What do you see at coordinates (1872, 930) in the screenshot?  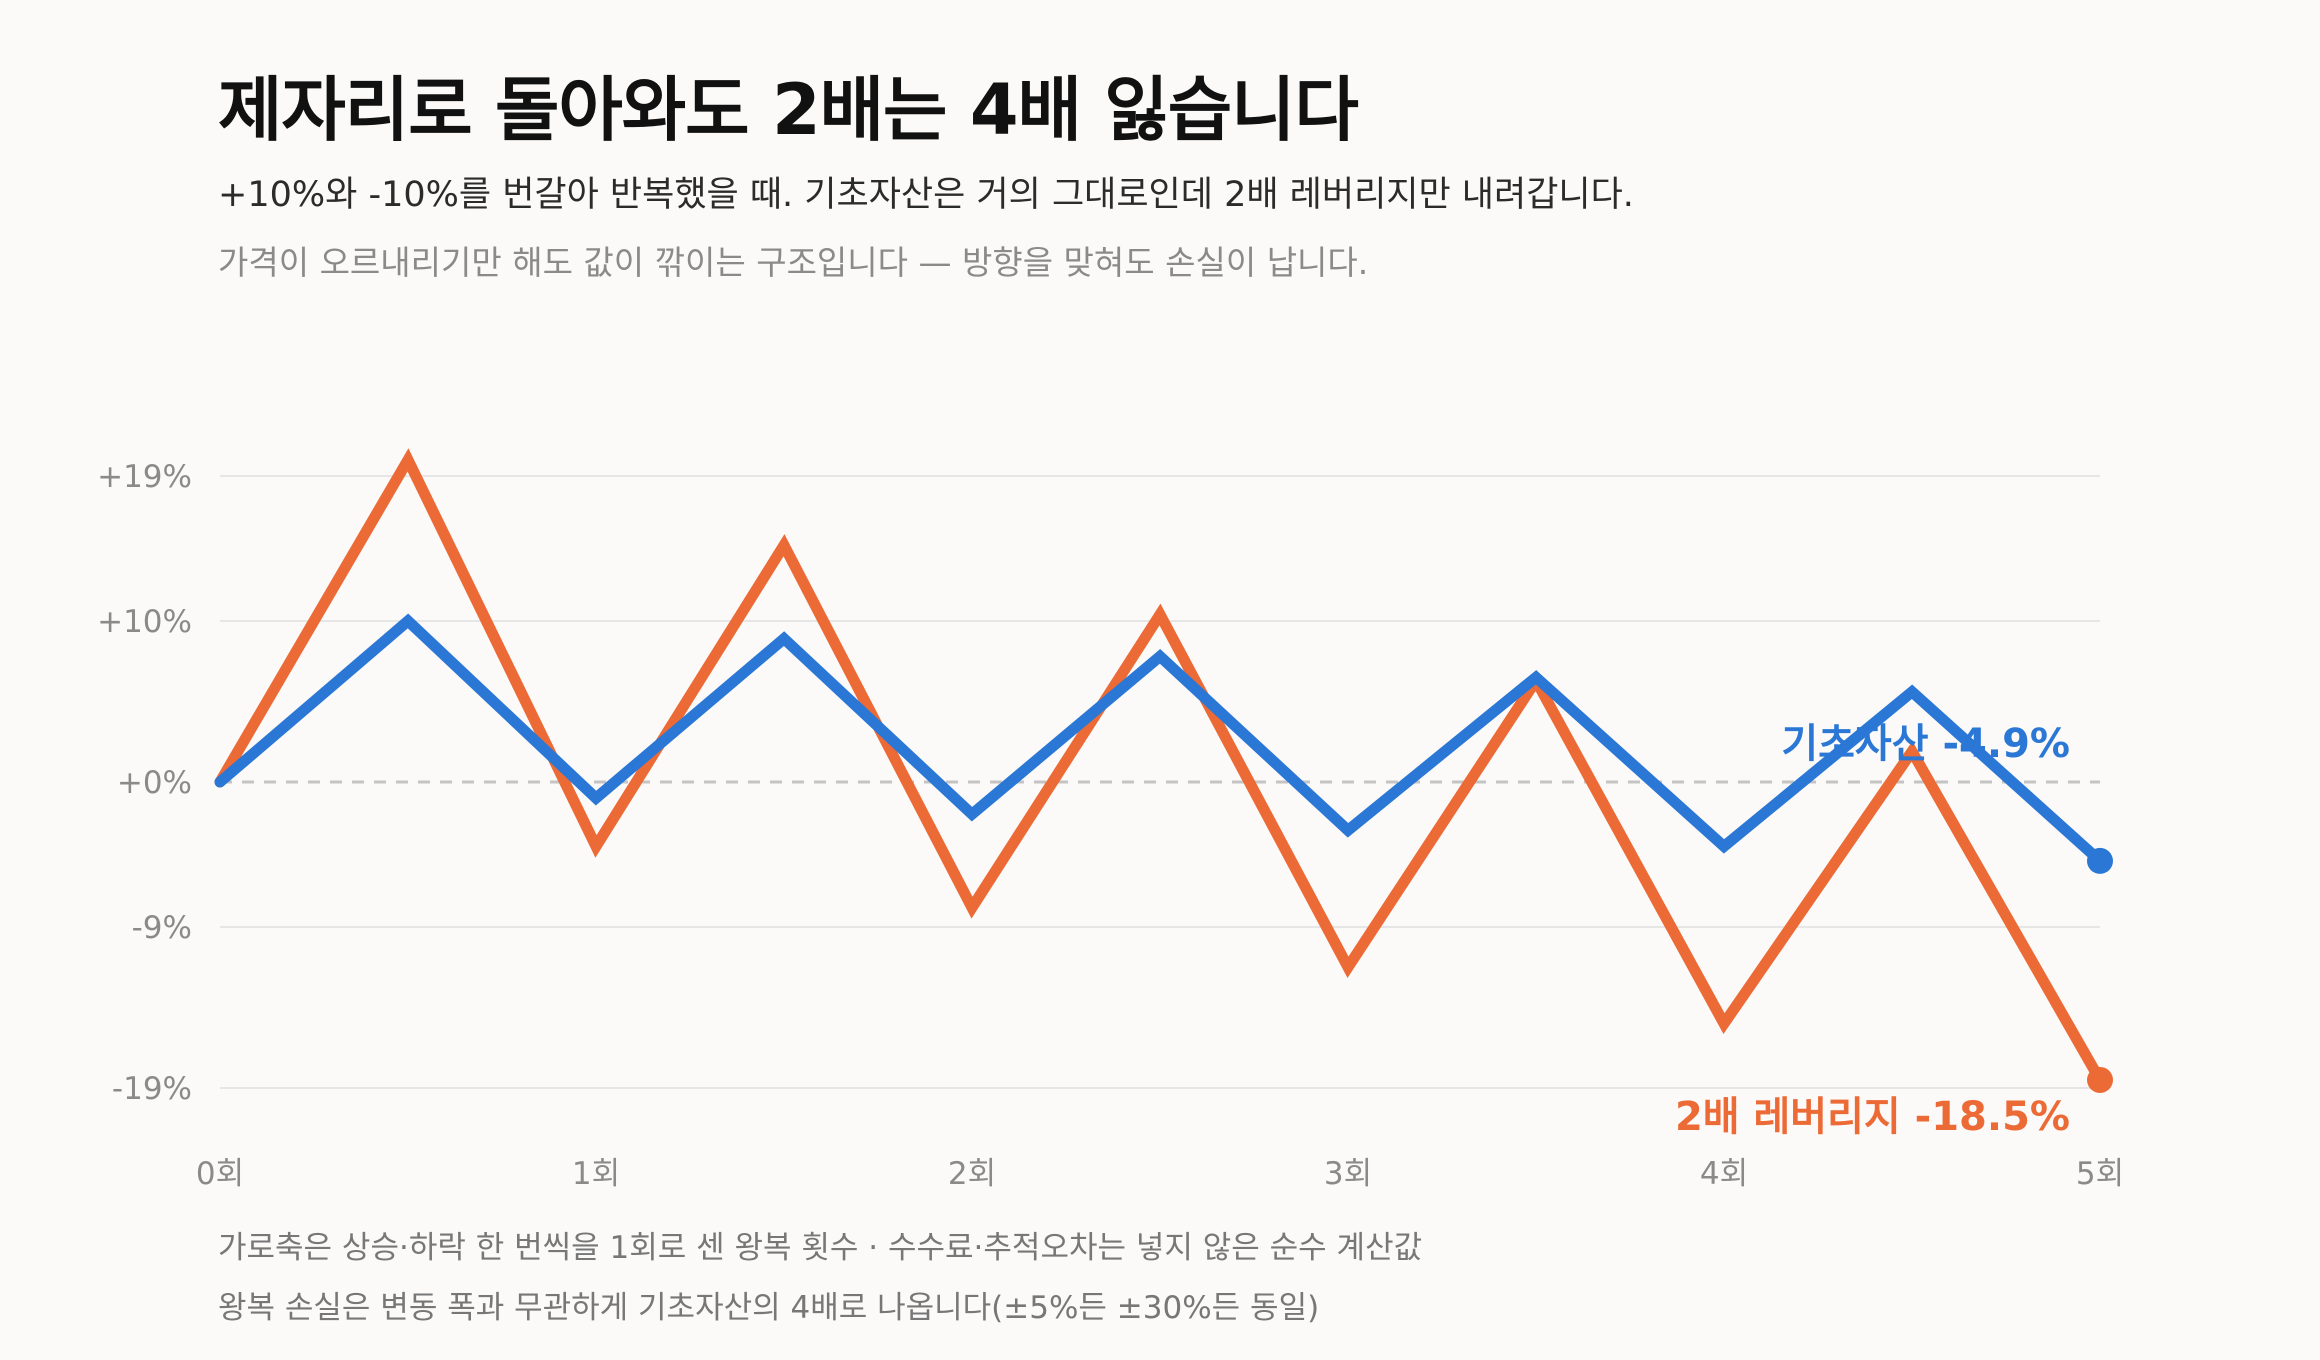 I see `series-end-labels: 기초자산 -4.9% 2배 레버리지 -18.5%` at bounding box center [1872, 930].